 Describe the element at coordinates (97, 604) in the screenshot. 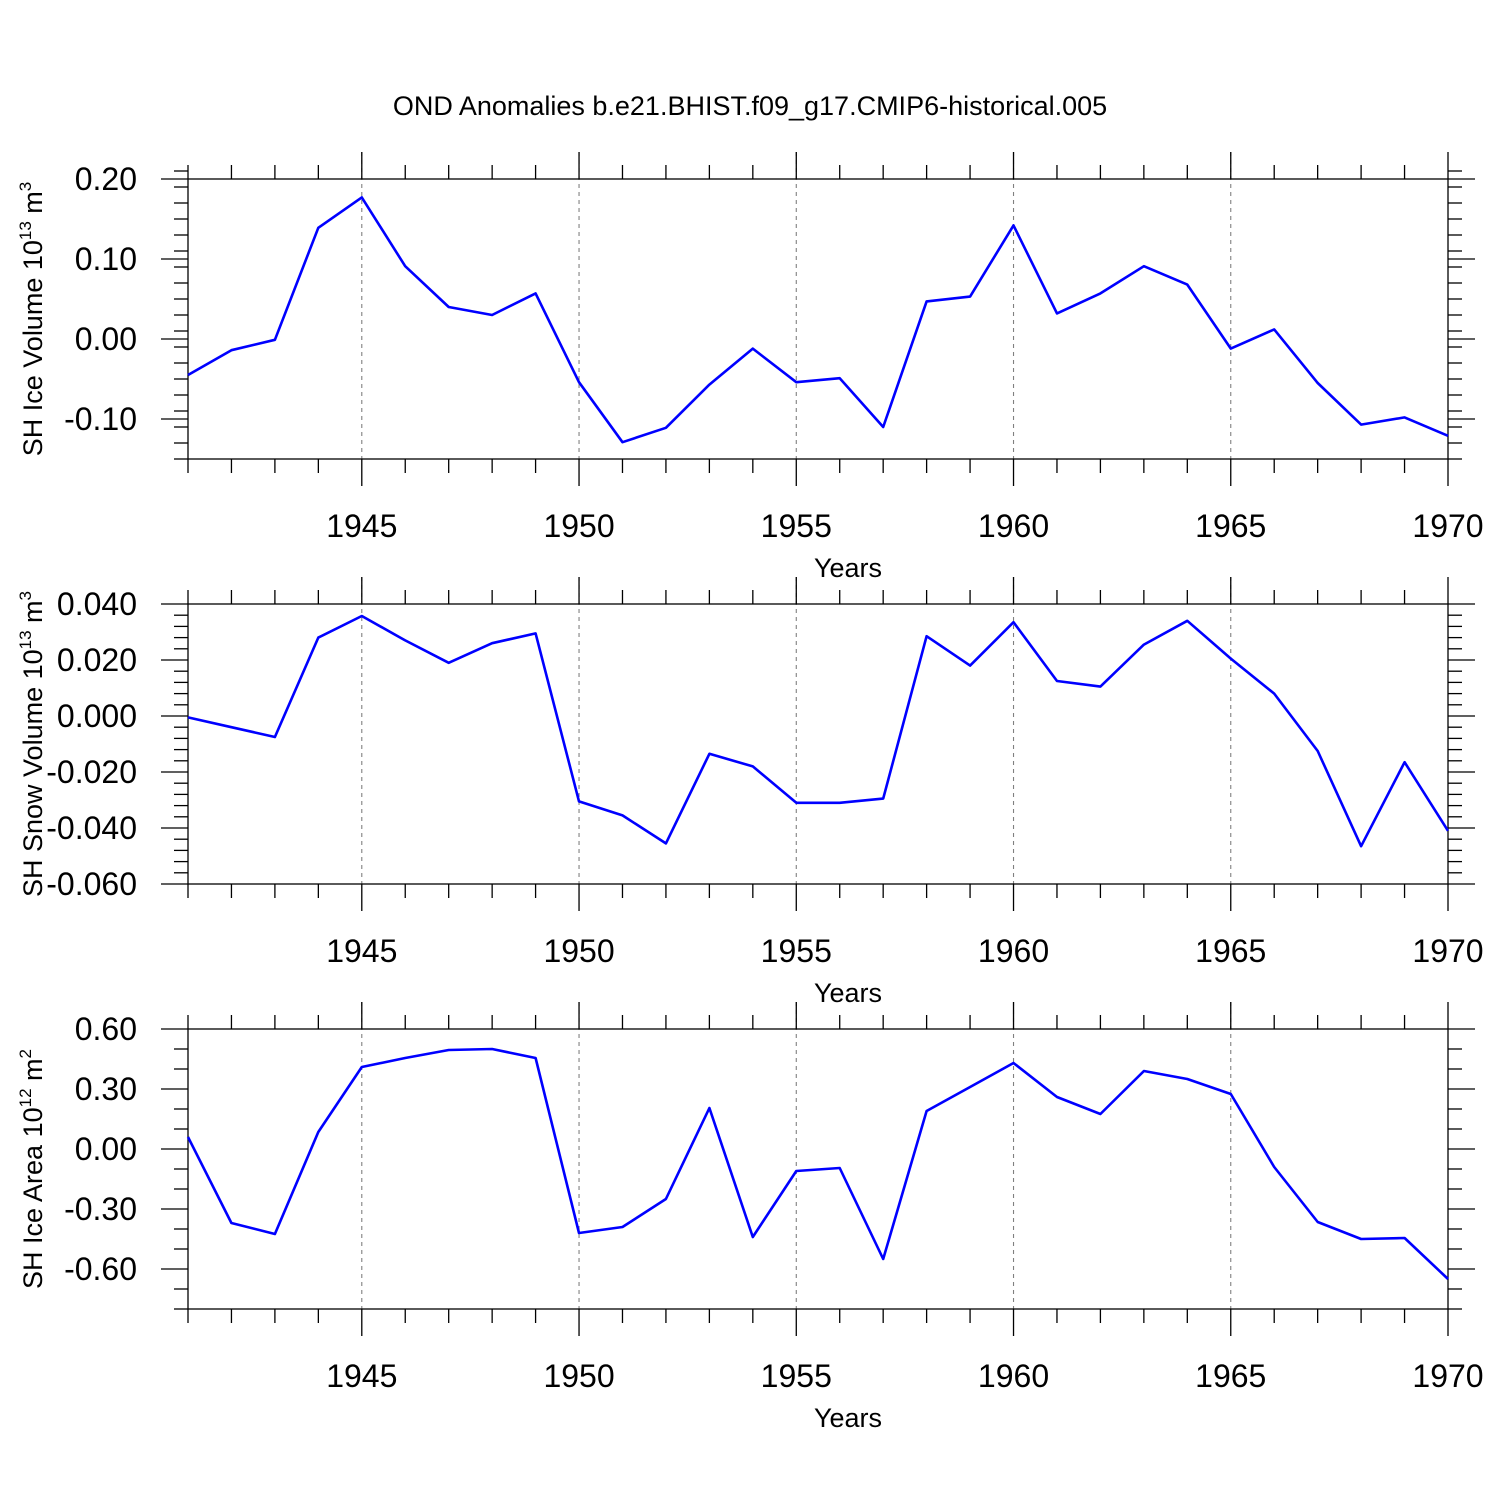

I see `y-tick-label: 0.040` at that location.